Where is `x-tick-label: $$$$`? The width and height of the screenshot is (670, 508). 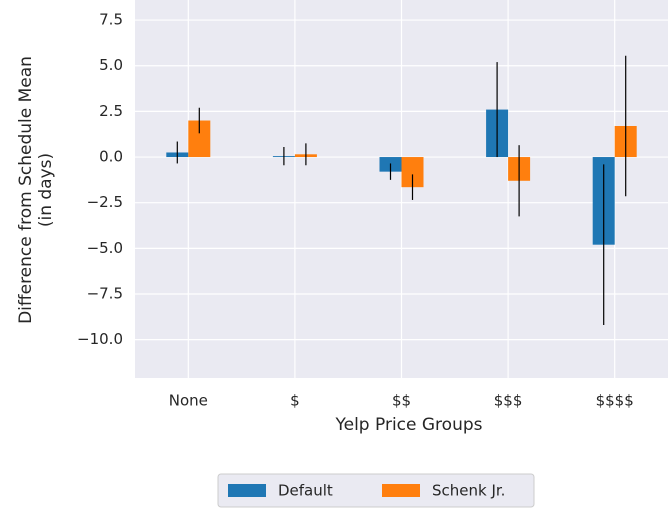 x-tick-label: $$$$ is located at coordinates (615, 401).